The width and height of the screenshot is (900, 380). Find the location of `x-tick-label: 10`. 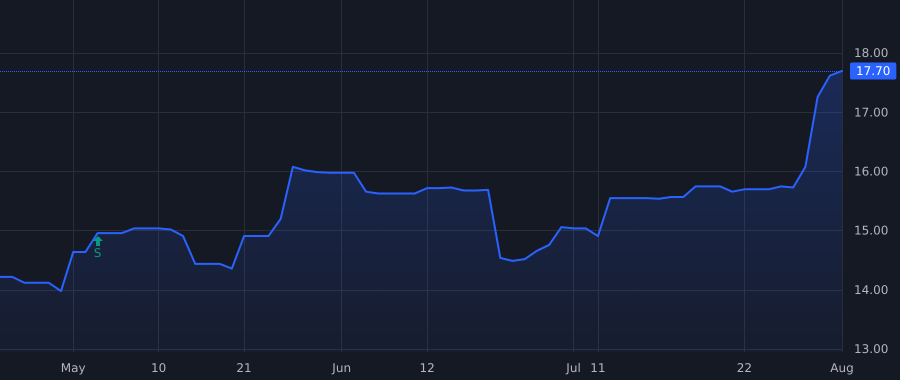

x-tick-label: 10 is located at coordinates (158, 368).